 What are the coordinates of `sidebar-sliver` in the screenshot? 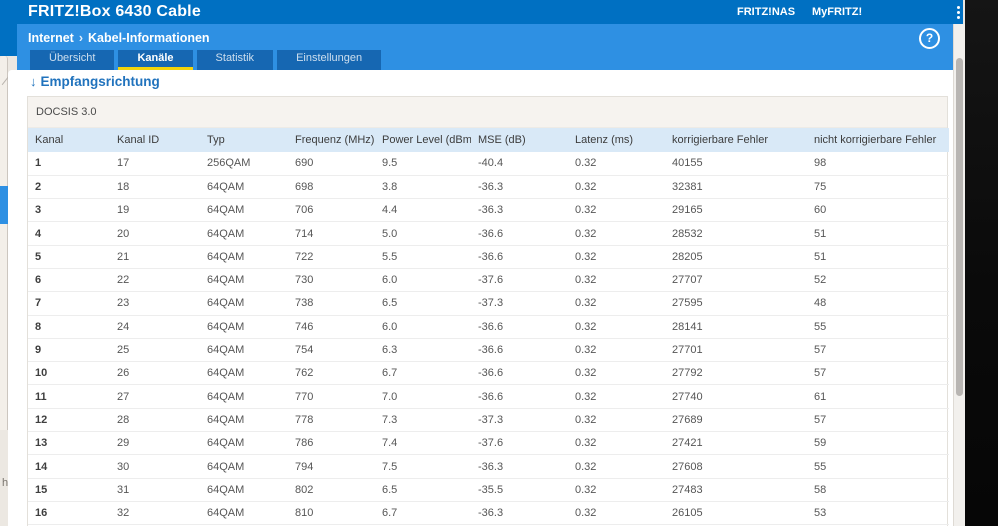 It's located at (5, 243).